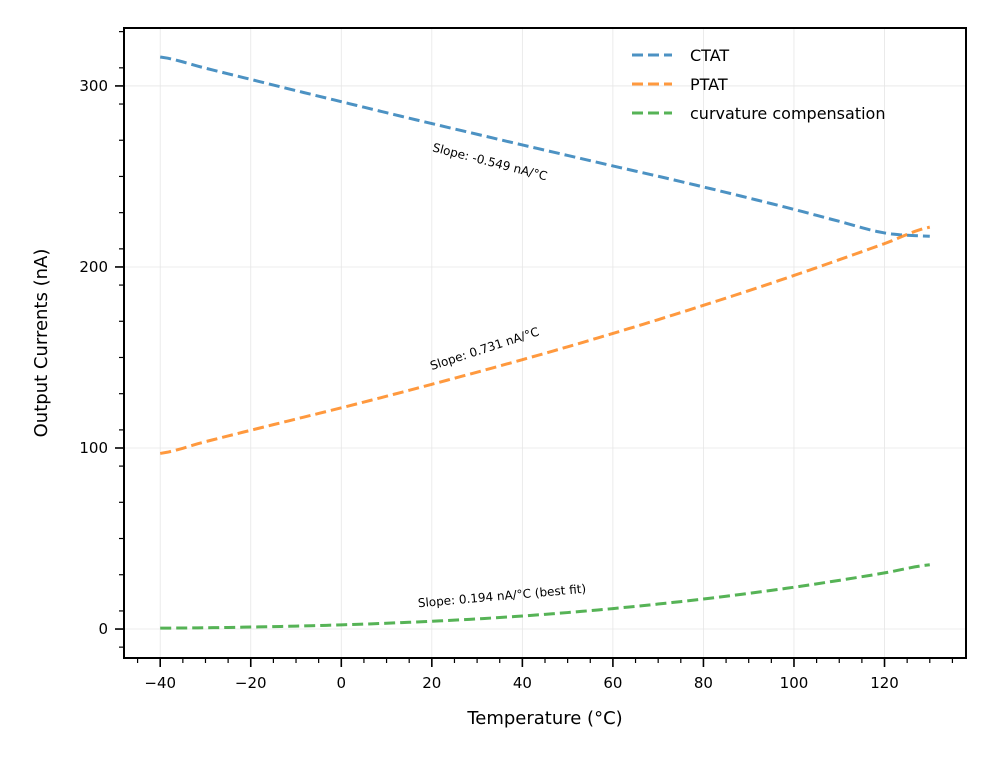 The image size is (996, 760). What do you see at coordinates (251, 683) in the screenshot?
I see `x-tick-label: −20` at bounding box center [251, 683].